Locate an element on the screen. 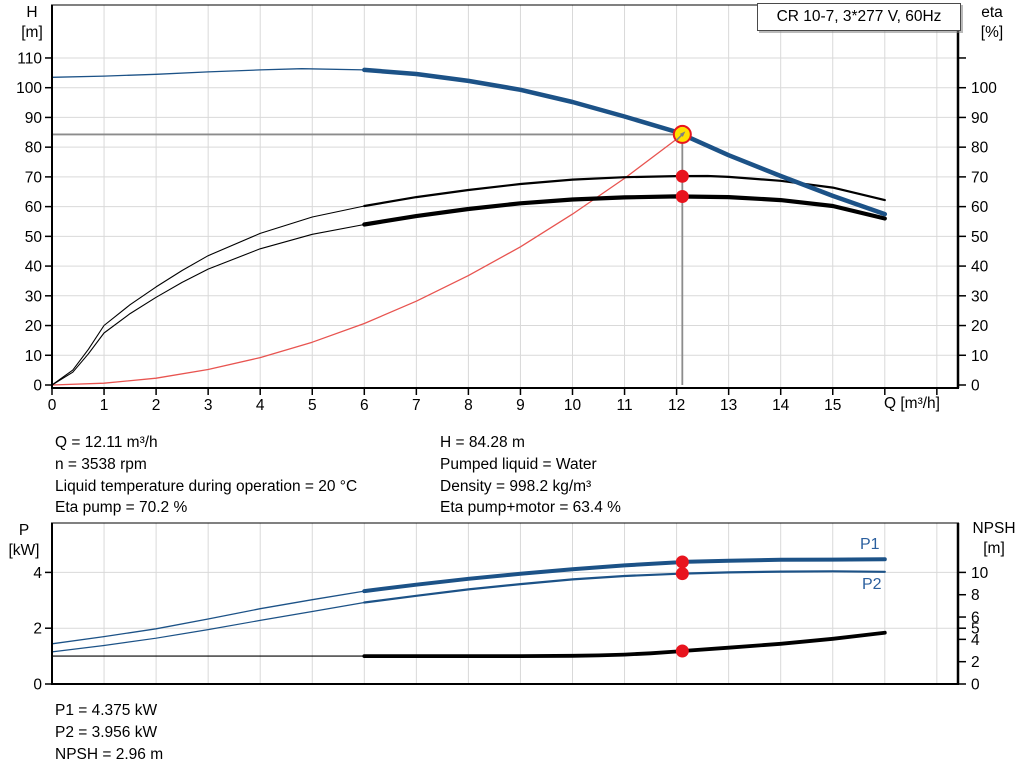 This screenshot has height=781, width=1024. svg-text: 14 is located at coordinates (781, 405).